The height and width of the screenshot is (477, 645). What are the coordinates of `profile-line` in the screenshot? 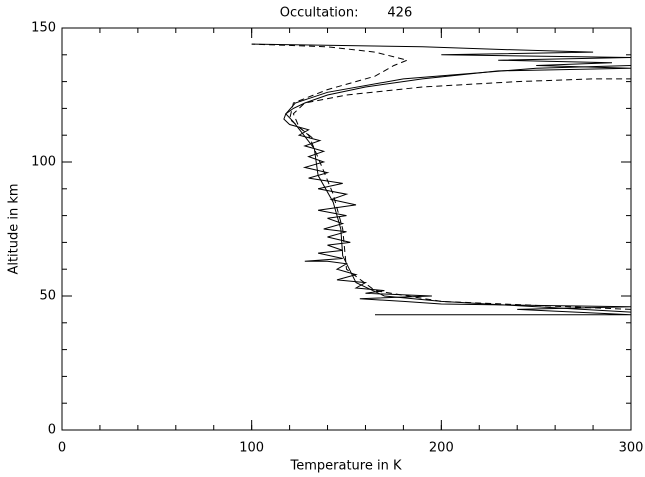 It's located at (461, 108).